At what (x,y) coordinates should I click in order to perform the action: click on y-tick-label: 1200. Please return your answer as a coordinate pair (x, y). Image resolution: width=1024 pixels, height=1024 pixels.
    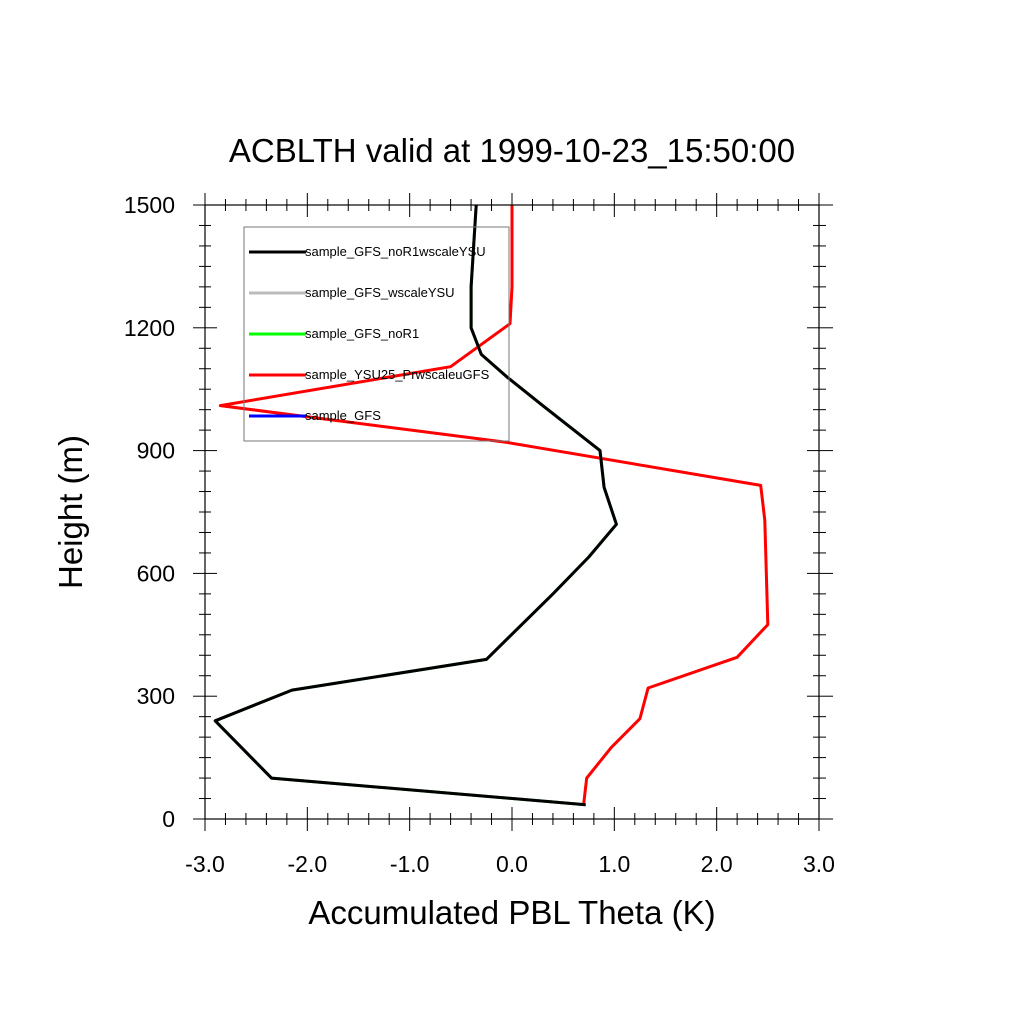
    Looking at the image, I should click on (149, 328).